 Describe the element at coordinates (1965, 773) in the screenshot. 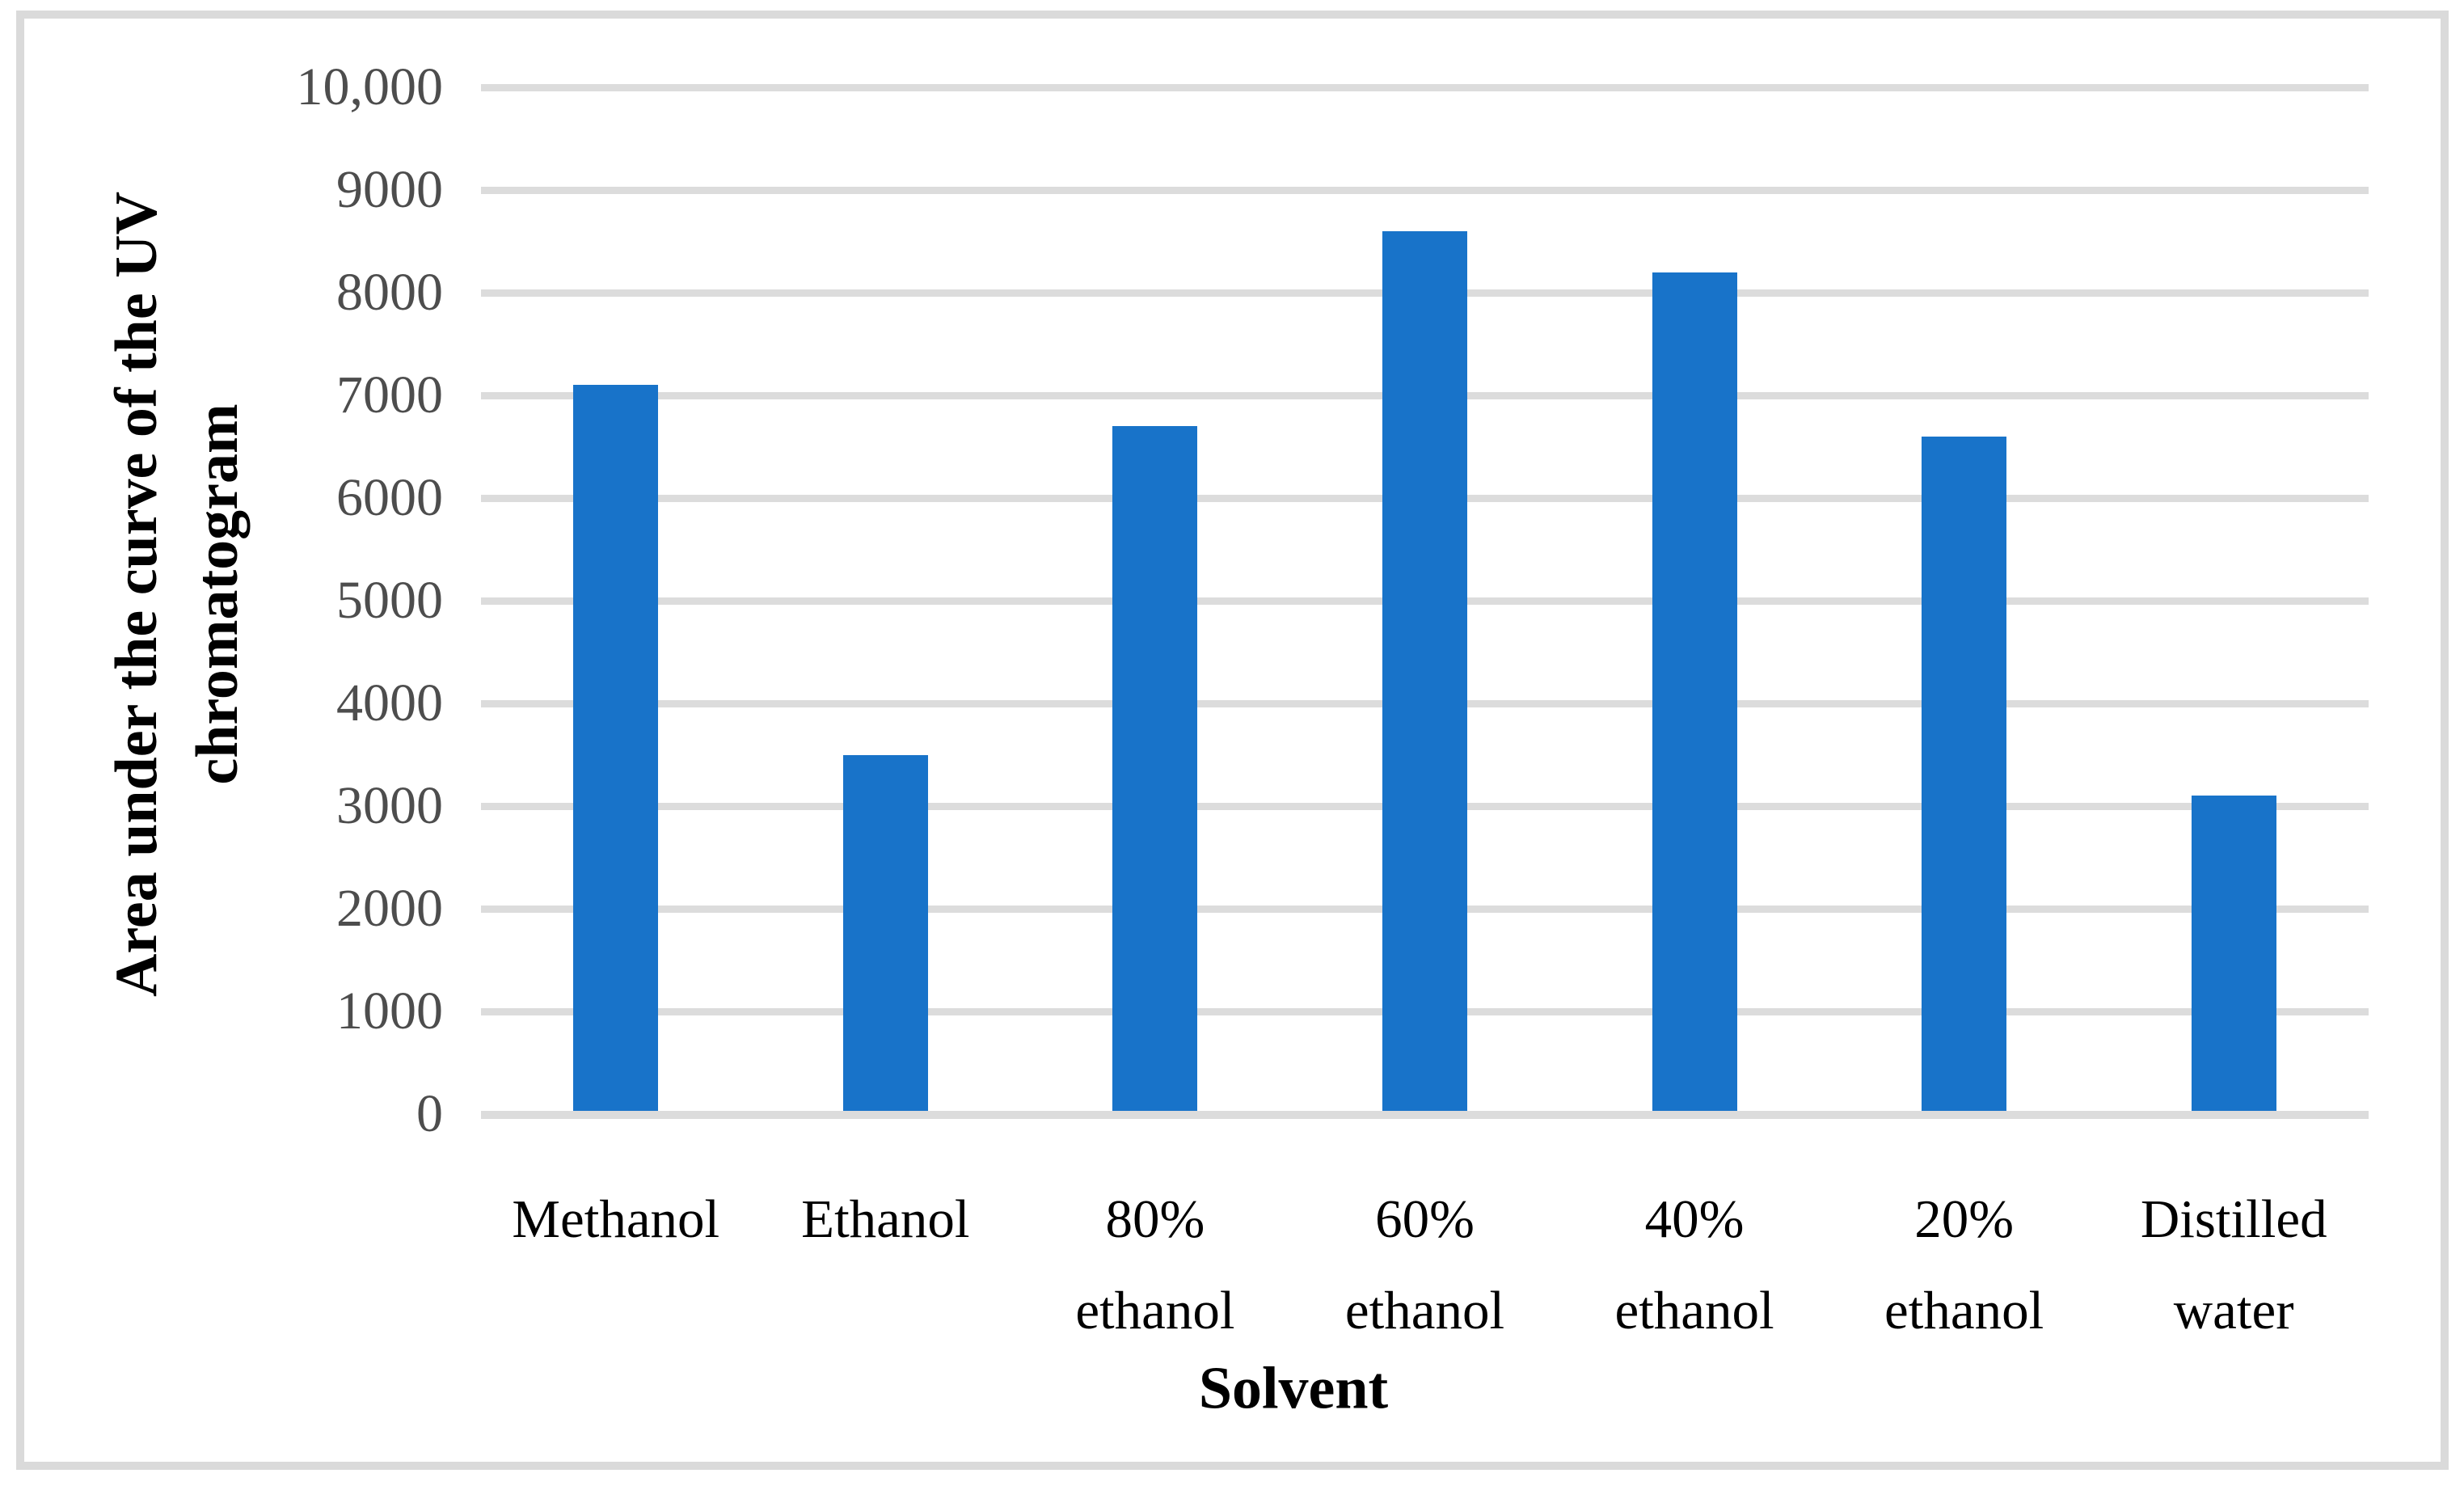

I see `bar-20-ethanol` at that location.